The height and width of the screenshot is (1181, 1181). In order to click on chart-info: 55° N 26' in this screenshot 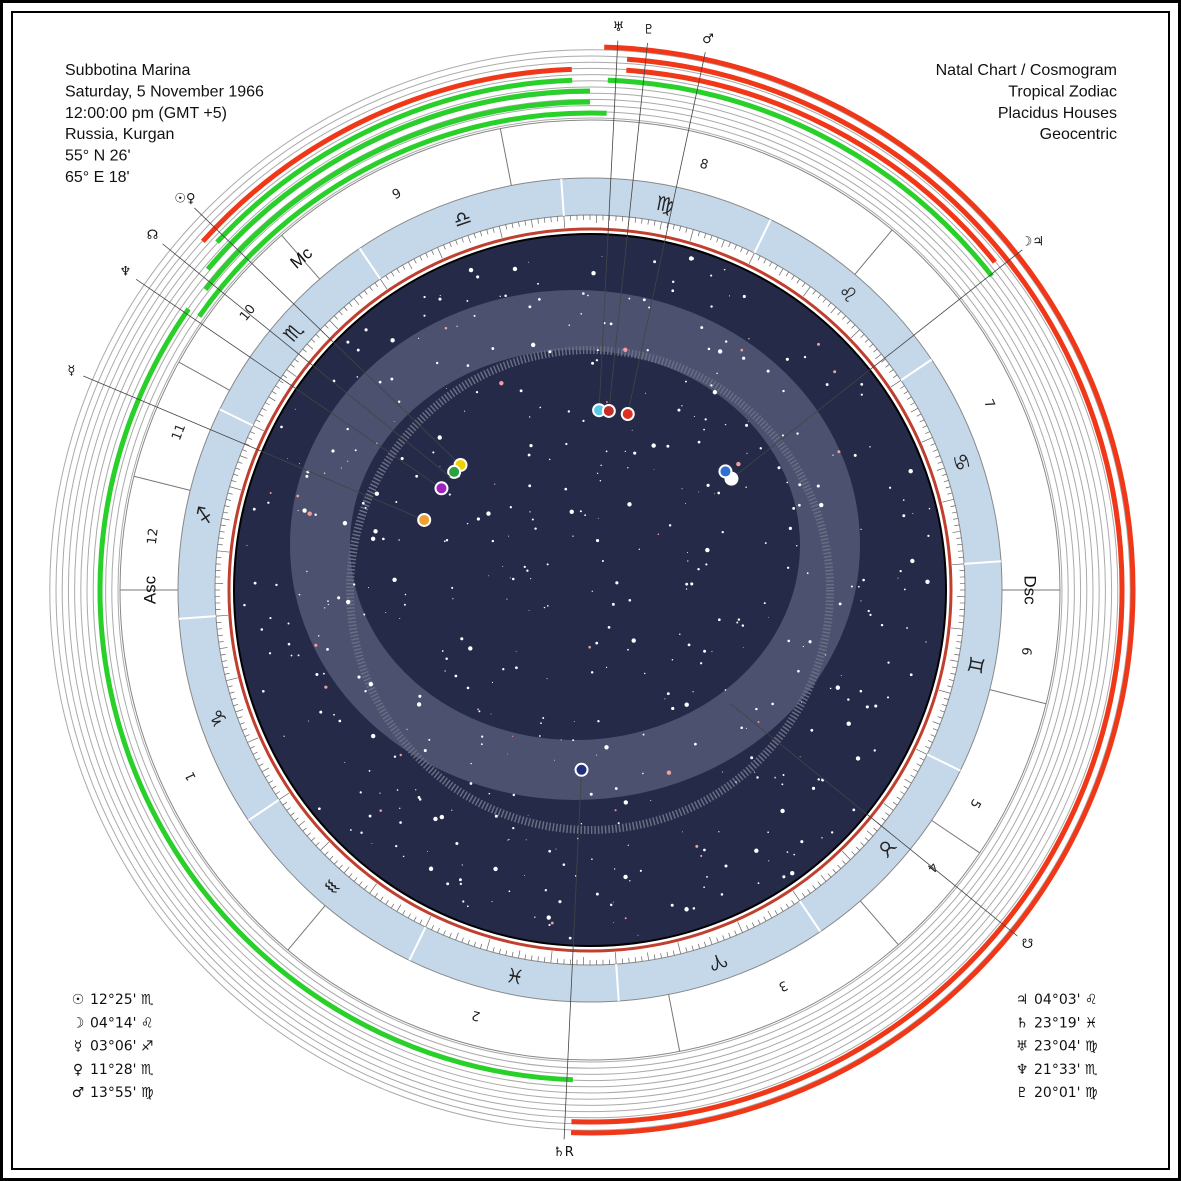, I will do `click(98, 156)`.